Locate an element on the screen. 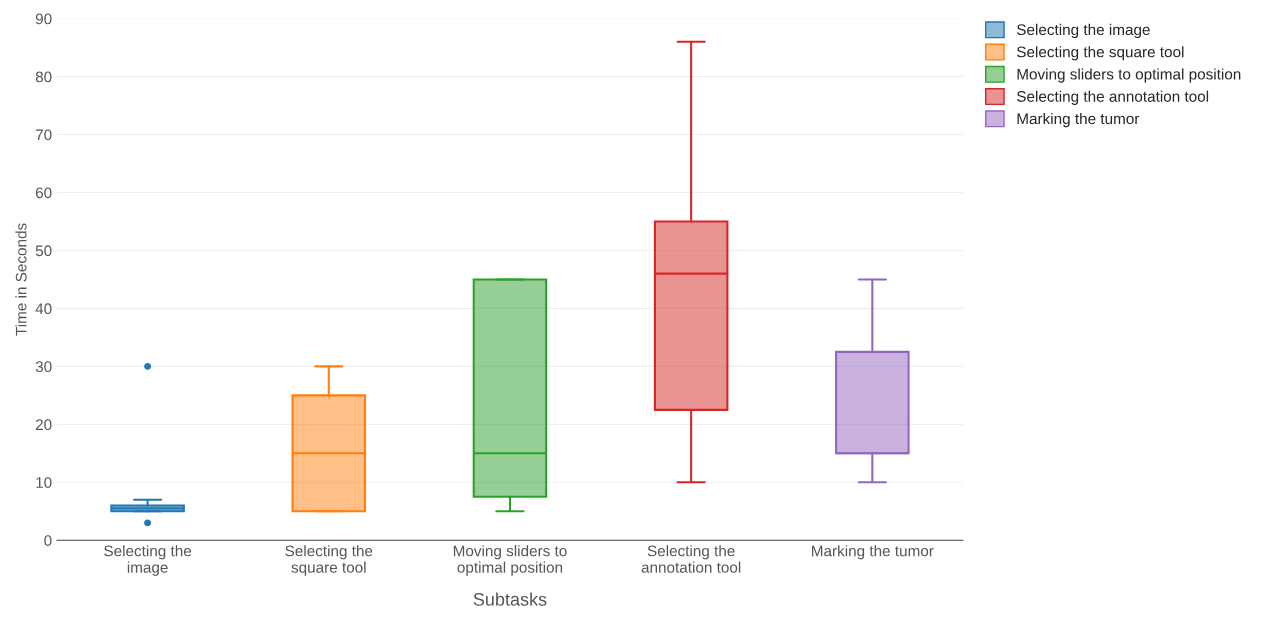 This screenshot has height=621, width=1267. x-tick-label: Selecting the image is located at coordinates (148, 560).